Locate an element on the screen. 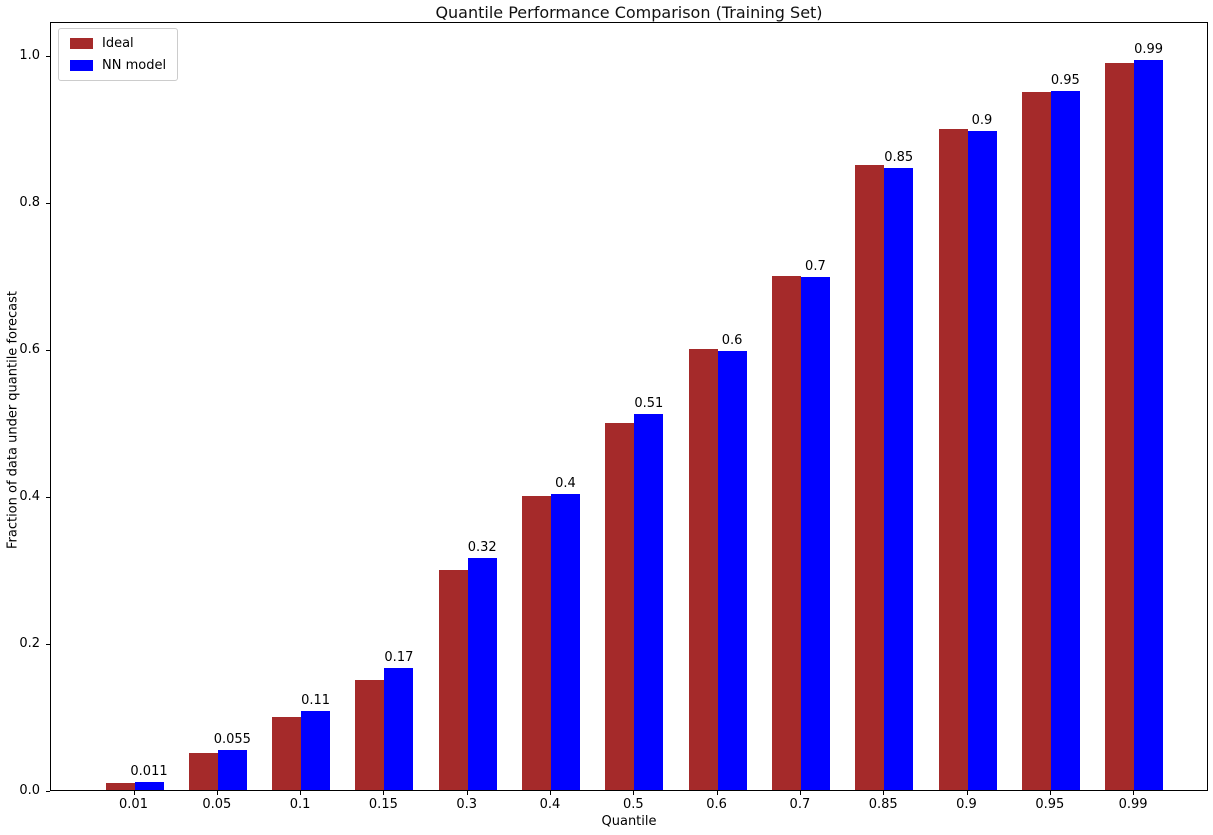 The height and width of the screenshot is (835, 1213). legend-entry-nn-model: NN model is located at coordinates (118, 65).